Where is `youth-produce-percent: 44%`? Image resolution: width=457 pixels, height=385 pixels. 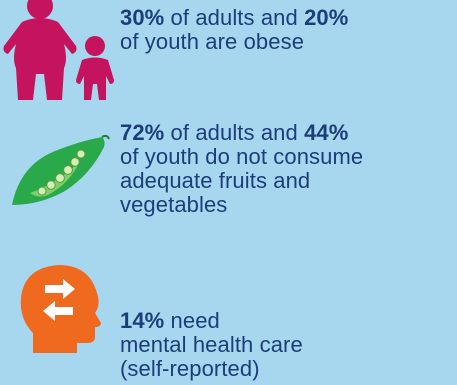 youth-produce-percent: 44% is located at coordinates (326, 132).